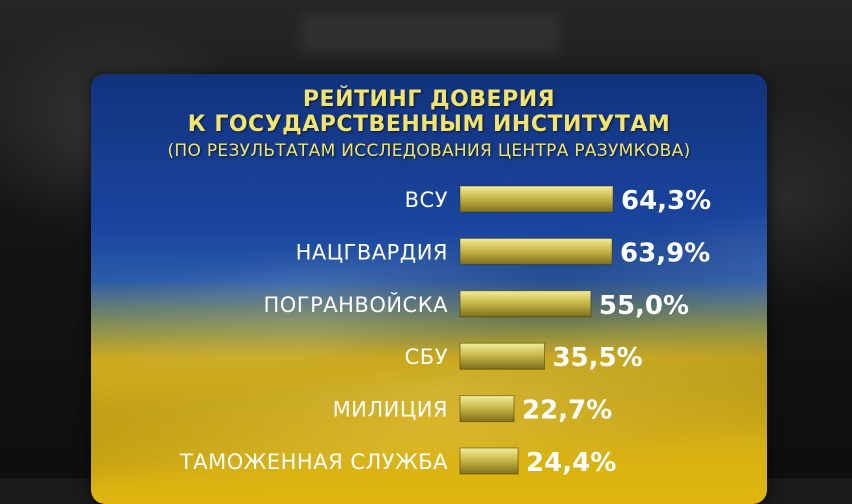  I want to click on category-label: НАЦГВАРДИЯ, so click(372, 252).